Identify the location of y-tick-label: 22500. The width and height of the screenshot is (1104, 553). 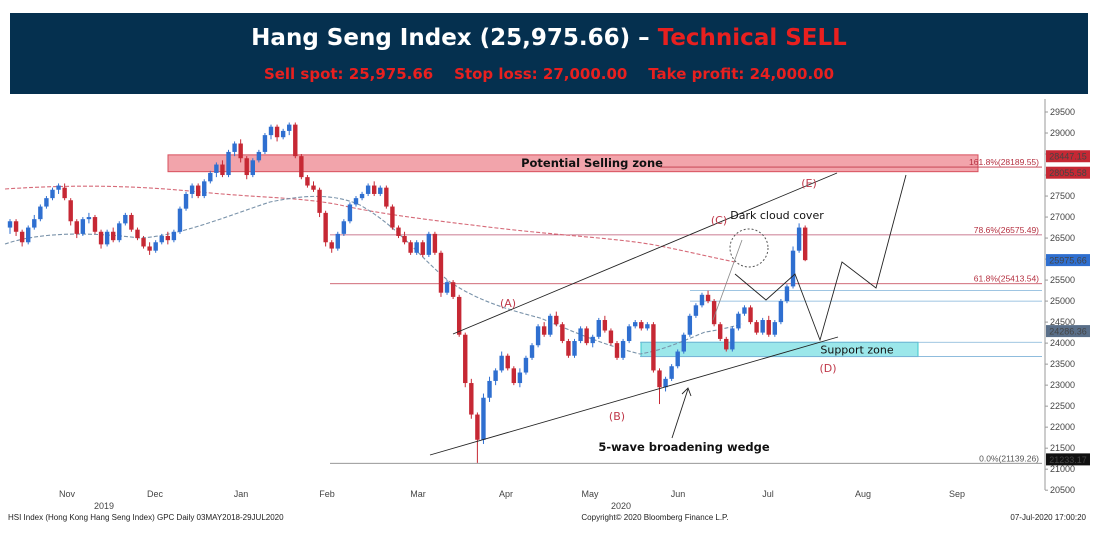
(1062, 406).